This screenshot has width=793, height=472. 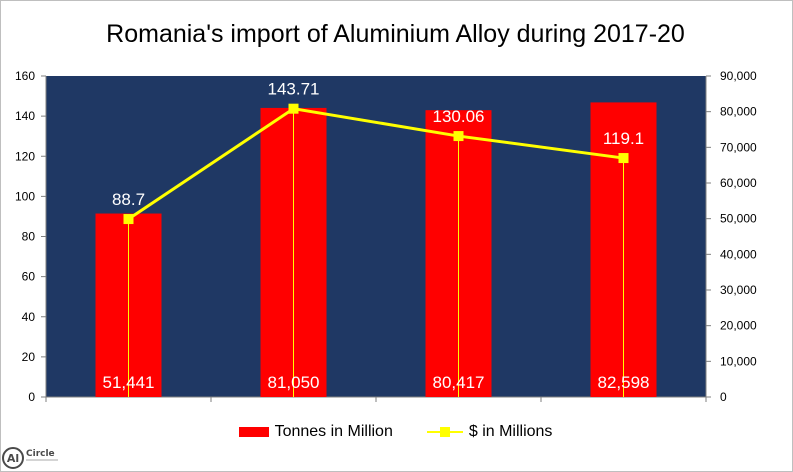 What do you see at coordinates (738, 290) in the screenshot?
I see `y-right-tick-label: 30,000` at bounding box center [738, 290].